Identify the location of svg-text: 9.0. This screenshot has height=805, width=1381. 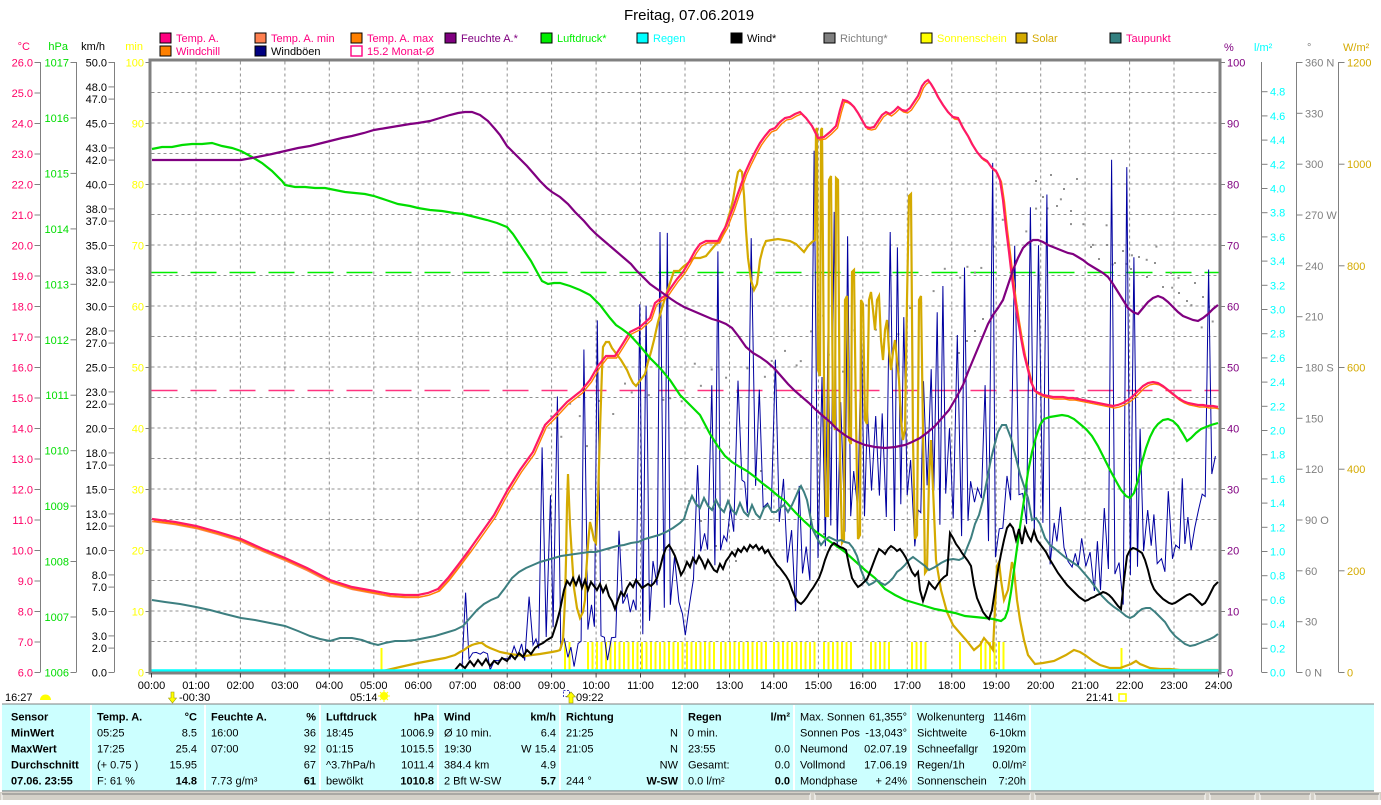
(25, 582).